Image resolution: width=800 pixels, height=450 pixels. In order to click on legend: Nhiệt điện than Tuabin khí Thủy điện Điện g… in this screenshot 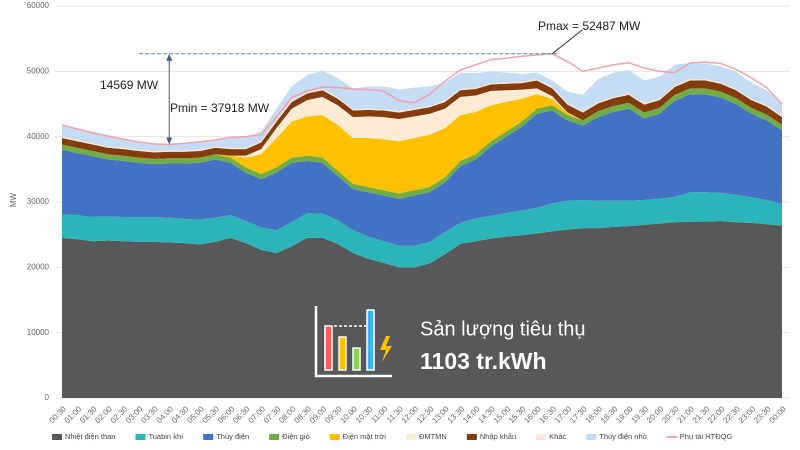, I will do `click(392, 436)`.